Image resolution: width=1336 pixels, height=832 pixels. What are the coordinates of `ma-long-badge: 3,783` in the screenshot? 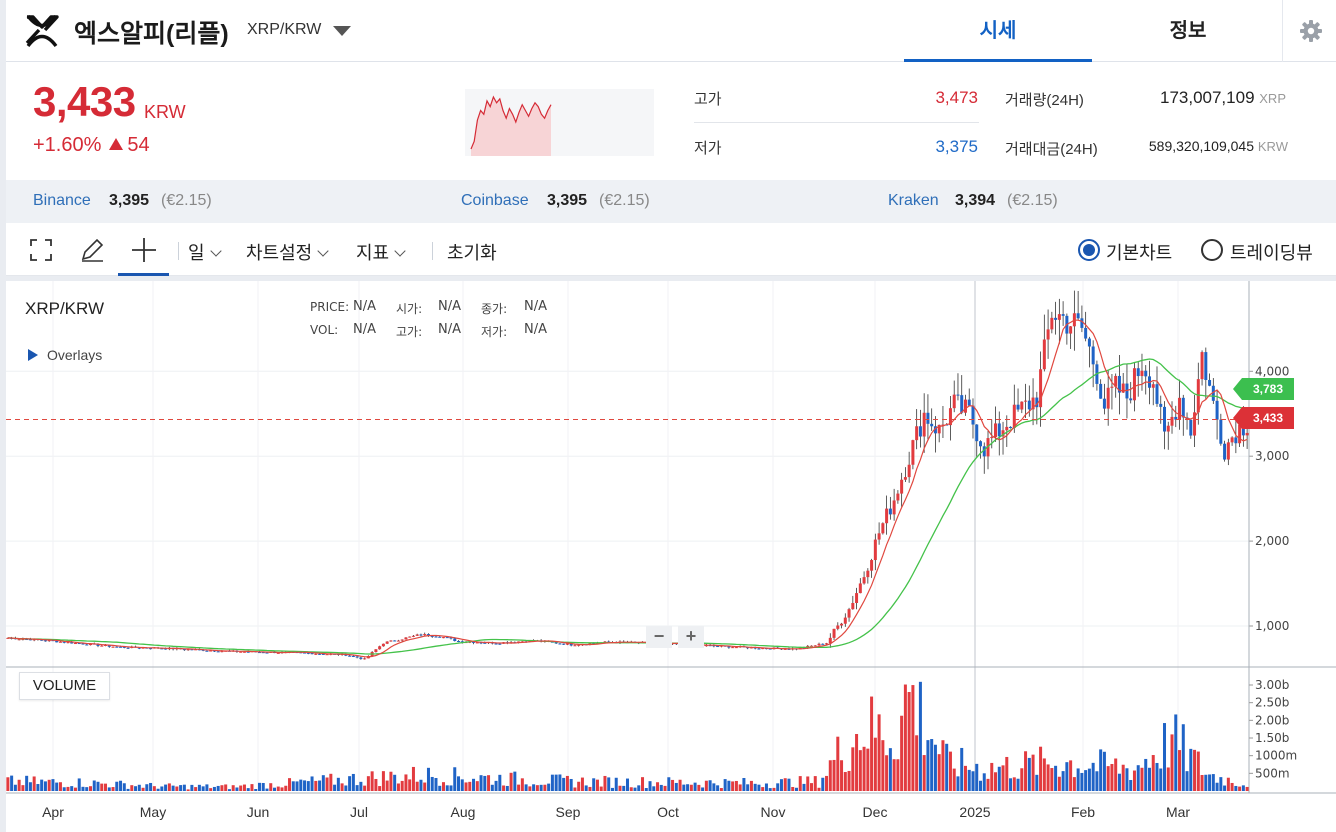 It's located at (1263, 389).